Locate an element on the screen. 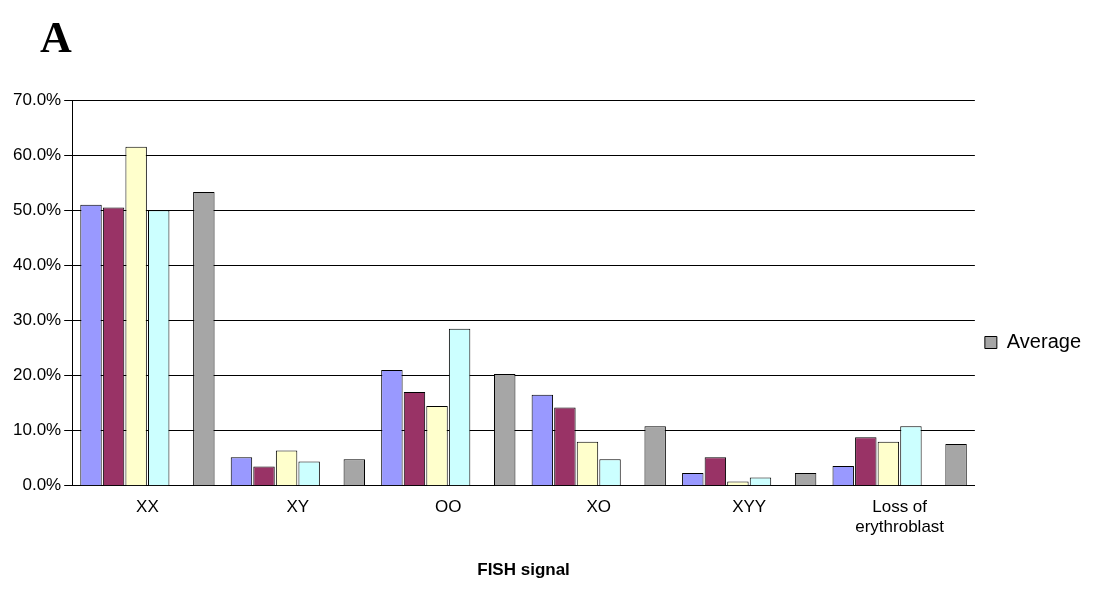 The width and height of the screenshot is (1096, 595). y-tick-label: 30.0% is located at coordinates (37, 320).